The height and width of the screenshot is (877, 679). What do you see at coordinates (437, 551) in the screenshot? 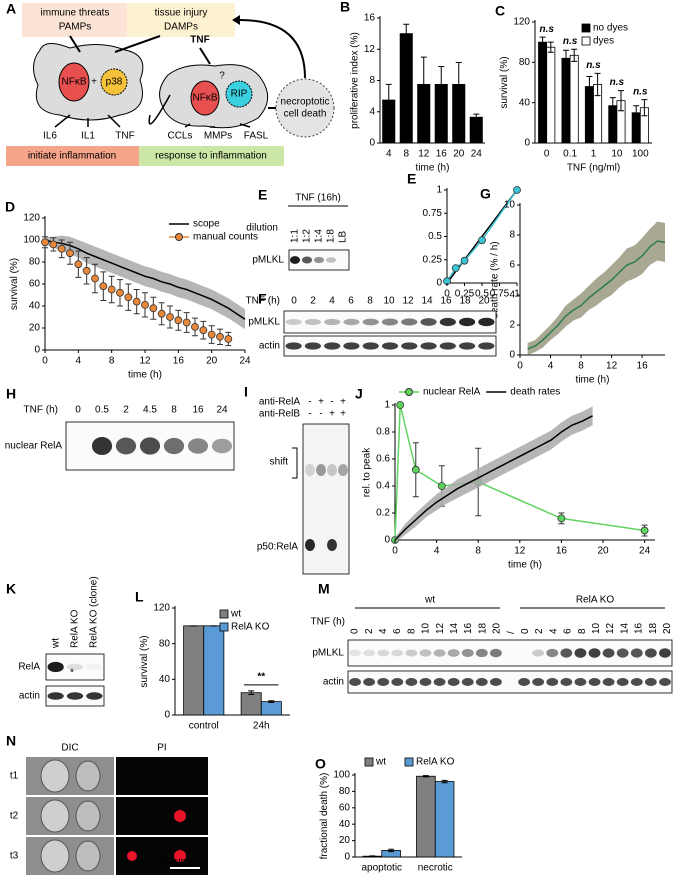
I see `x-tick-label: 4` at bounding box center [437, 551].